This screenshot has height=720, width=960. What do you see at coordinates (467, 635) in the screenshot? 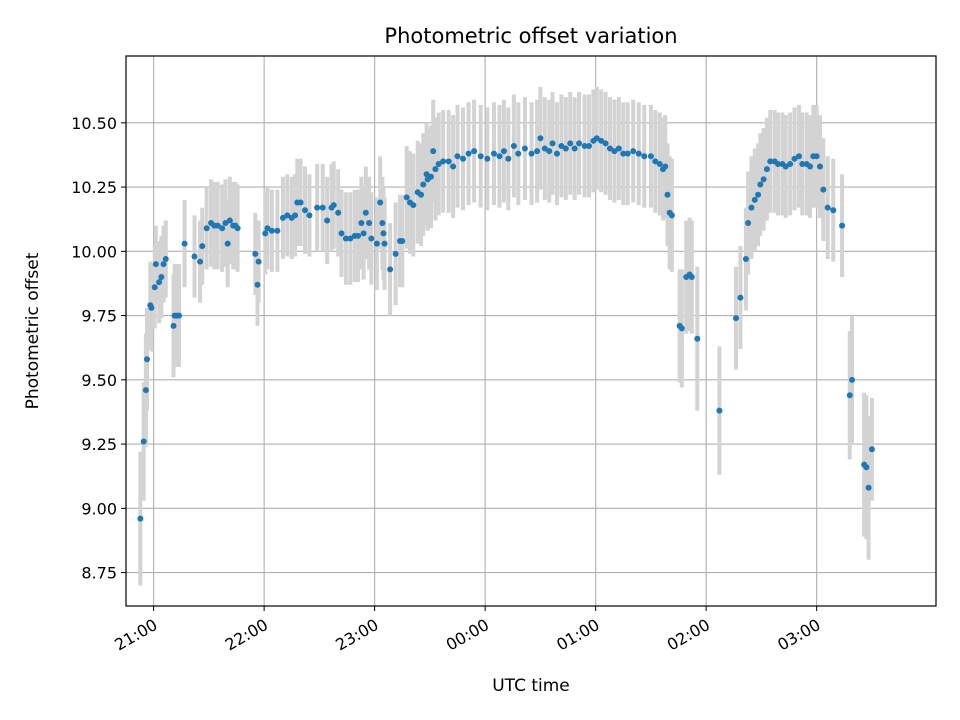
I see `x-tick-label: 00:00` at bounding box center [467, 635].